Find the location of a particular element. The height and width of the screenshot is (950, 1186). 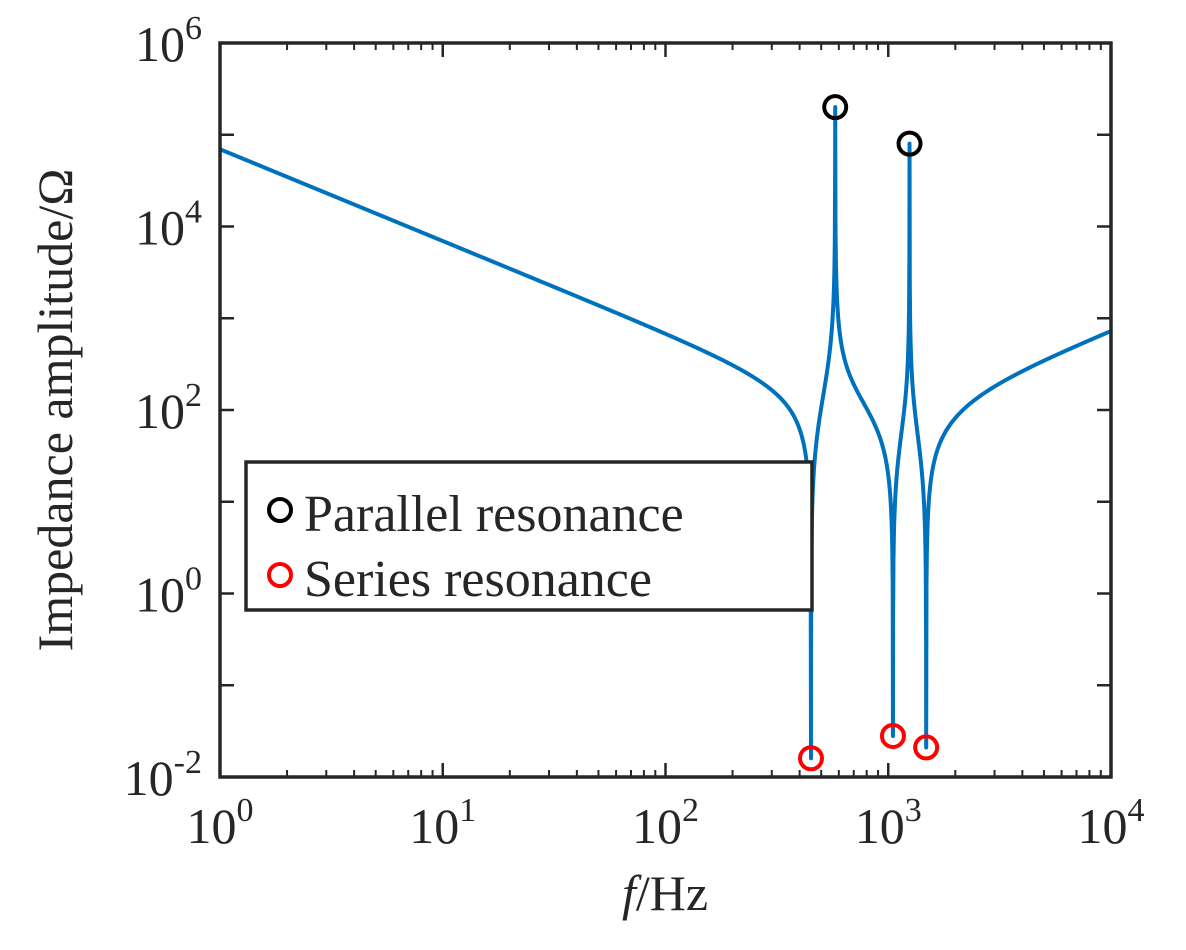

x-tick-label: 10² is located at coordinates (665, 823).